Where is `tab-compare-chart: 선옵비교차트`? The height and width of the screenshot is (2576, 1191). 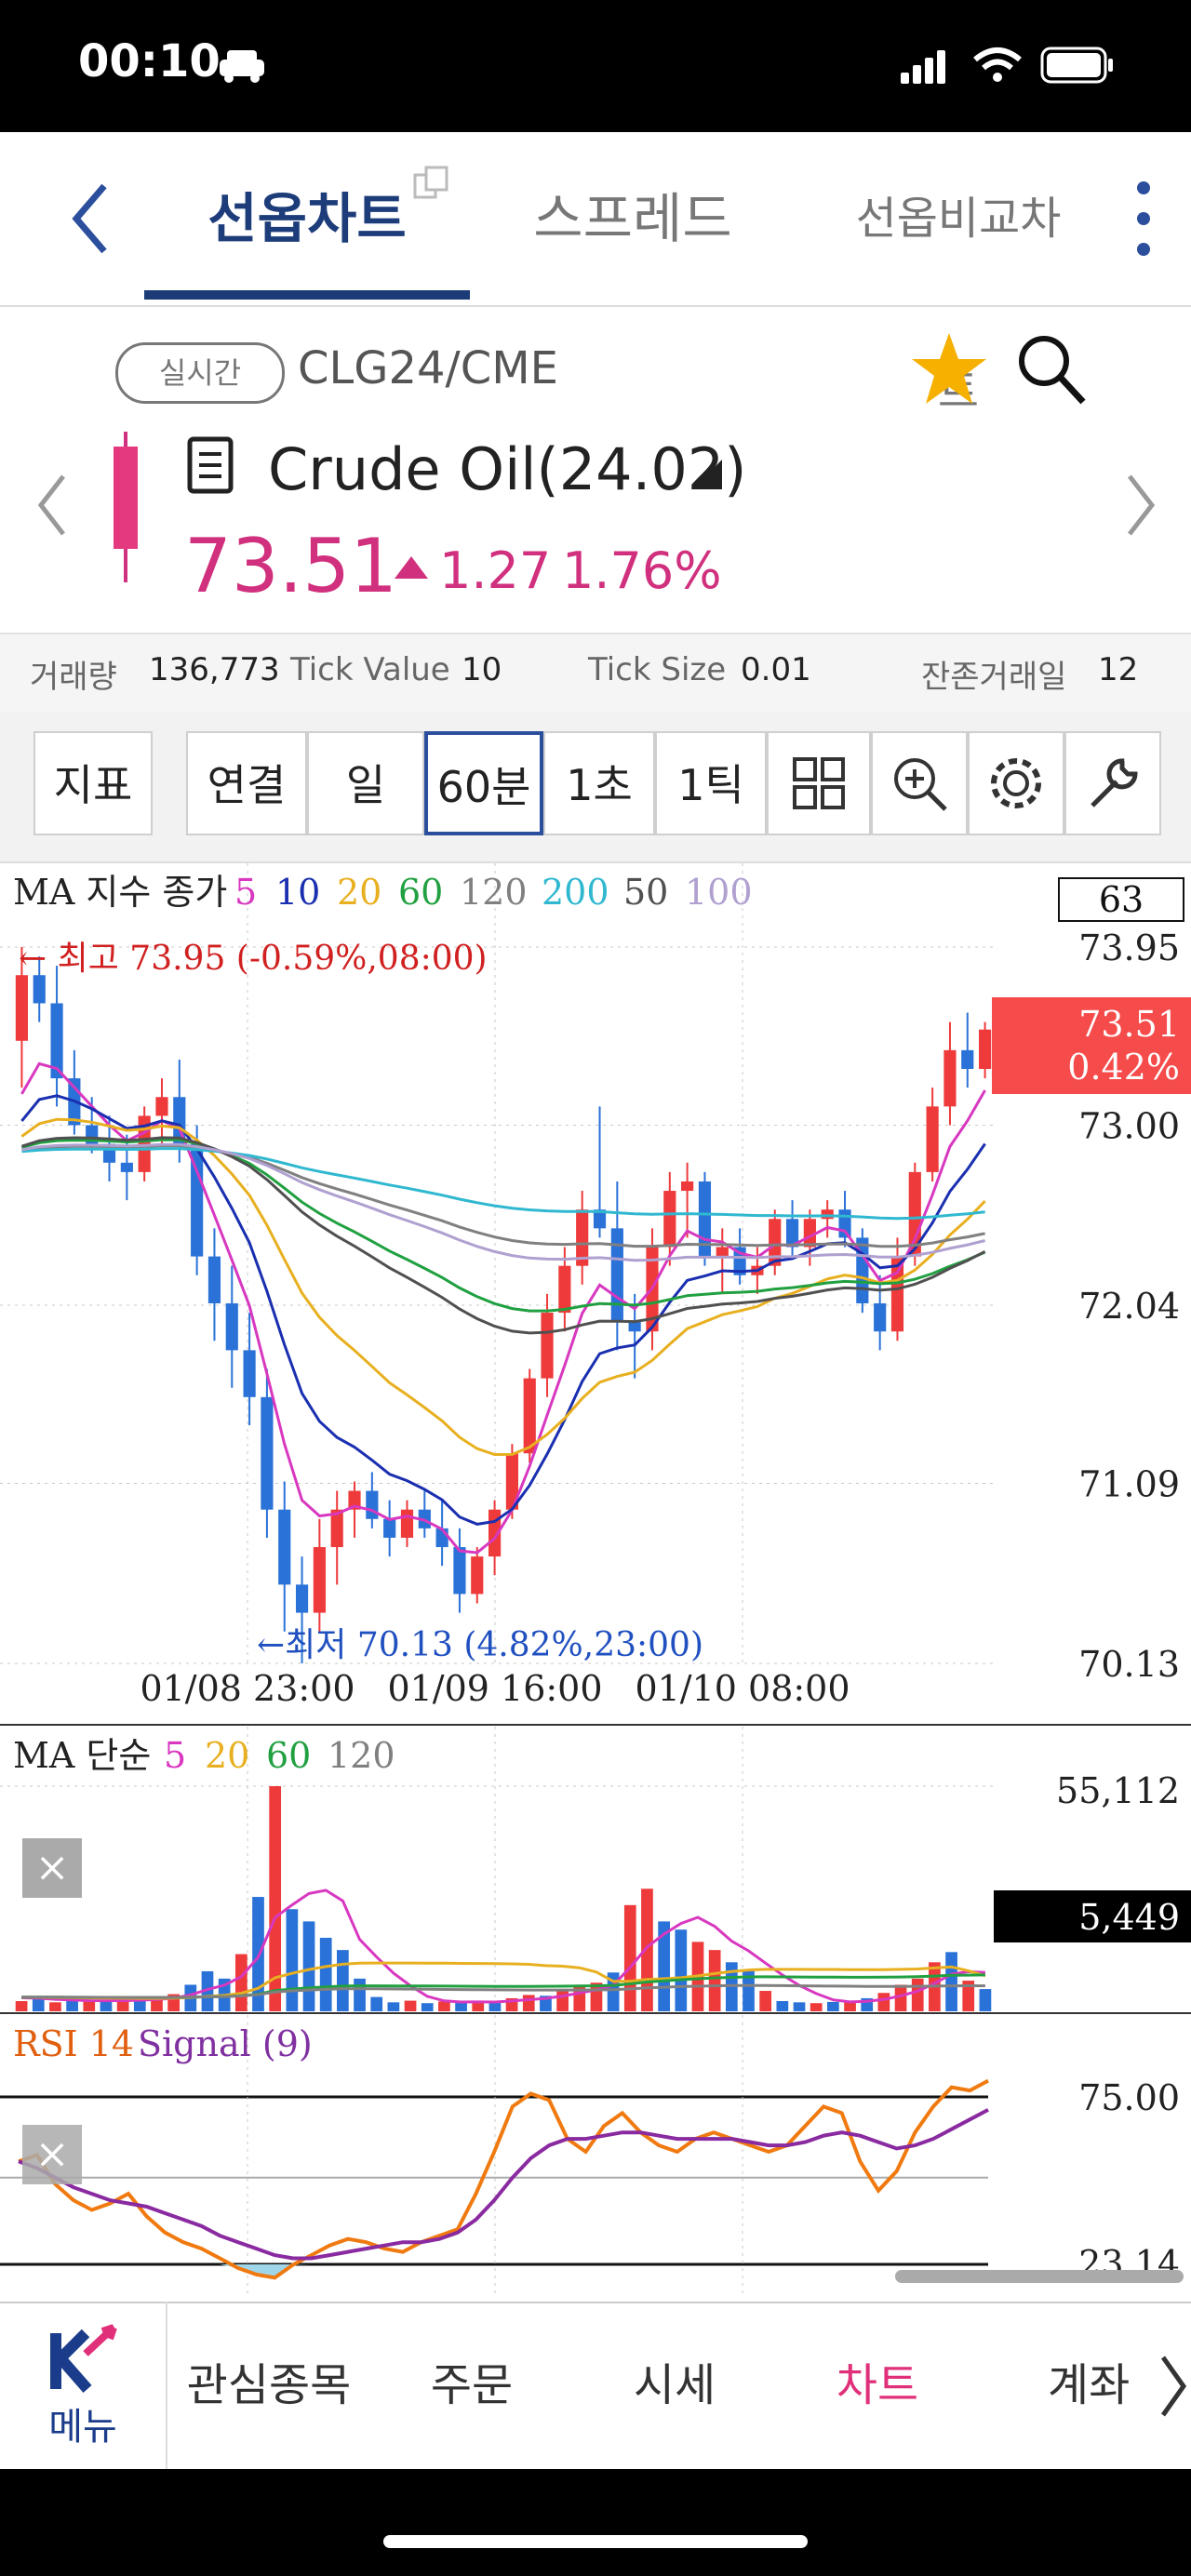
tab-compare-chart: 선옵비교차트 is located at coordinates (958, 305).